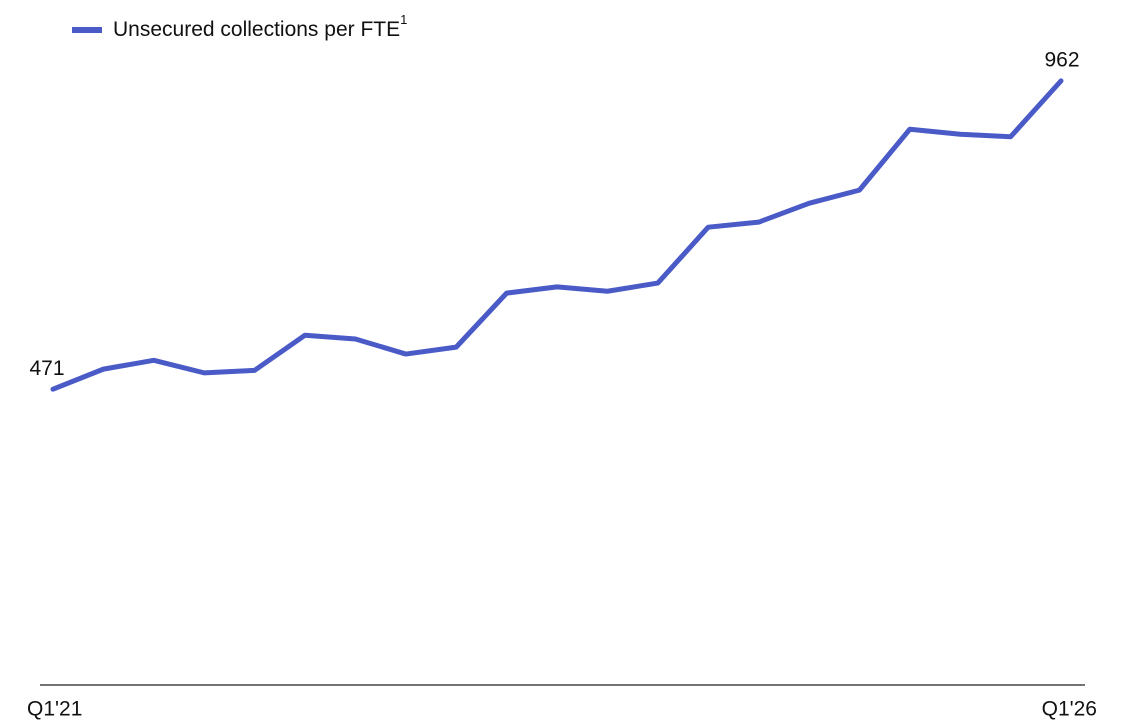  What do you see at coordinates (1061, 59) in the screenshot?
I see `data-label: 962` at bounding box center [1061, 59].